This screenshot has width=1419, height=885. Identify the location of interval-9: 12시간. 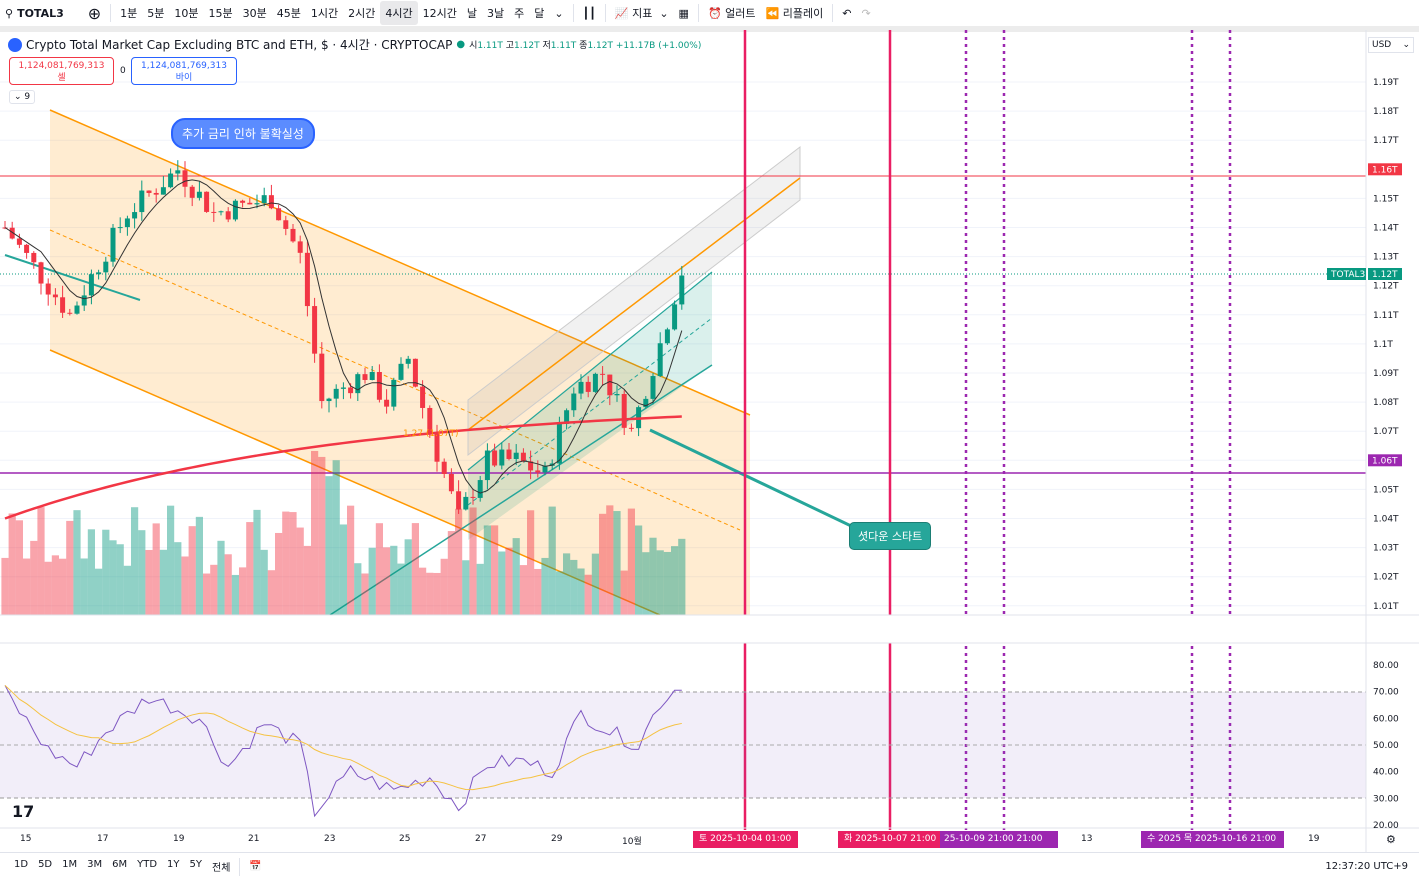
(439, 13).